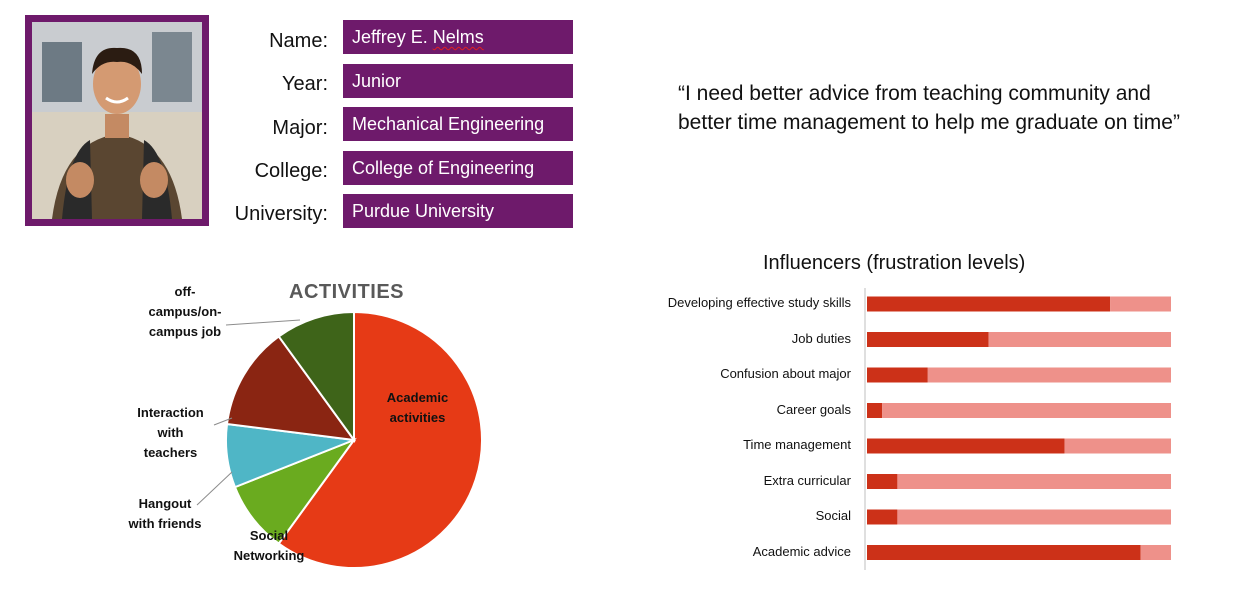 Image resolution: width=1236 pixels, height=592 pixels. I want to click on pie-label-hangout-line-1: with friends, so click(165, 523).